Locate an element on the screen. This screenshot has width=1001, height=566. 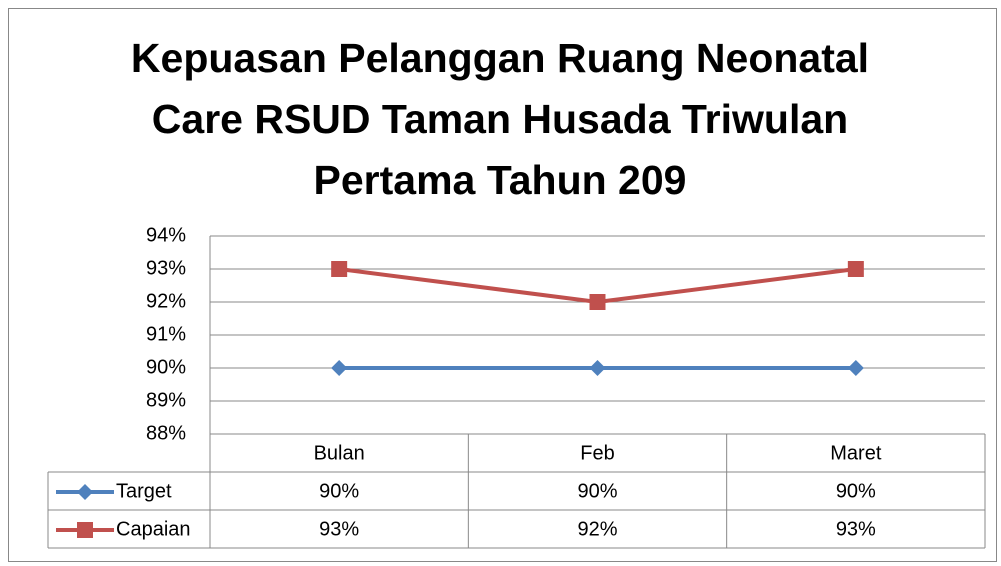
x-tick-label: Maret is located at coordinates (856, 453).